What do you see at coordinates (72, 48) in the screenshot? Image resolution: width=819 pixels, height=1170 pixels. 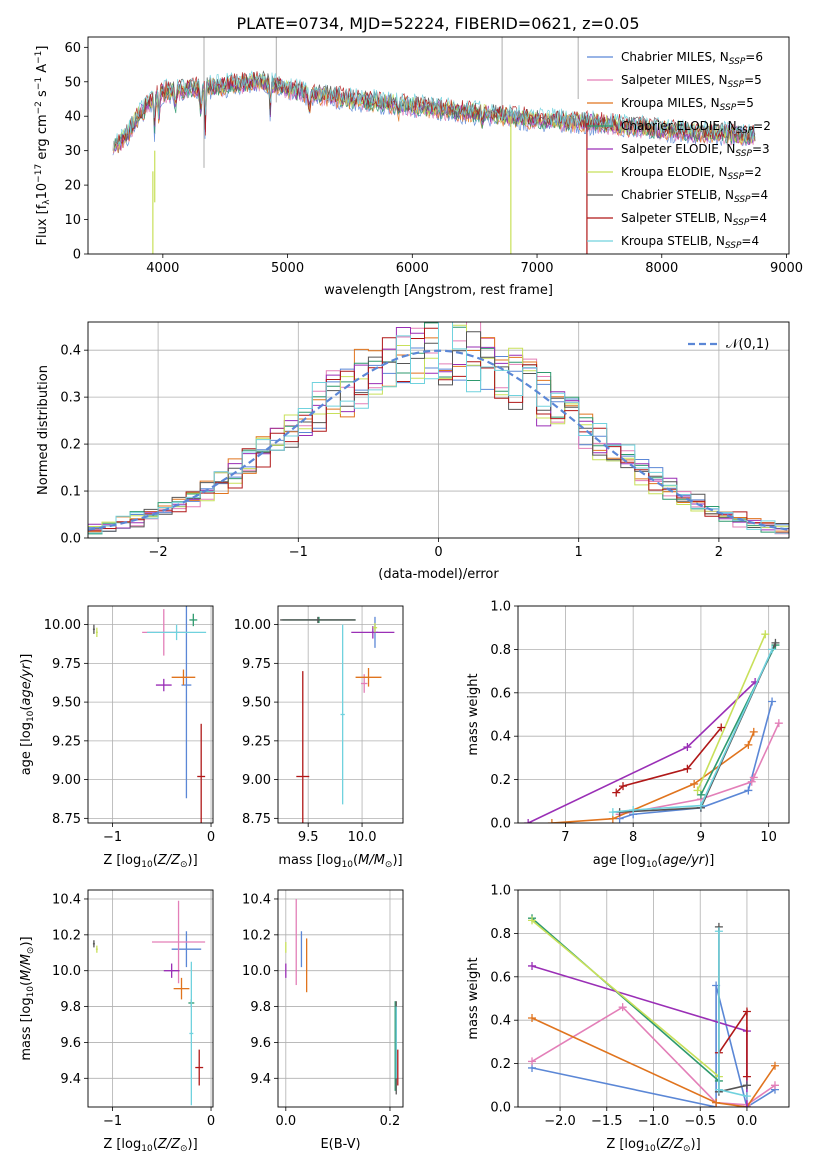 I see `spectrum-ytick-label-6: 60` at bounding box center [72, 48].